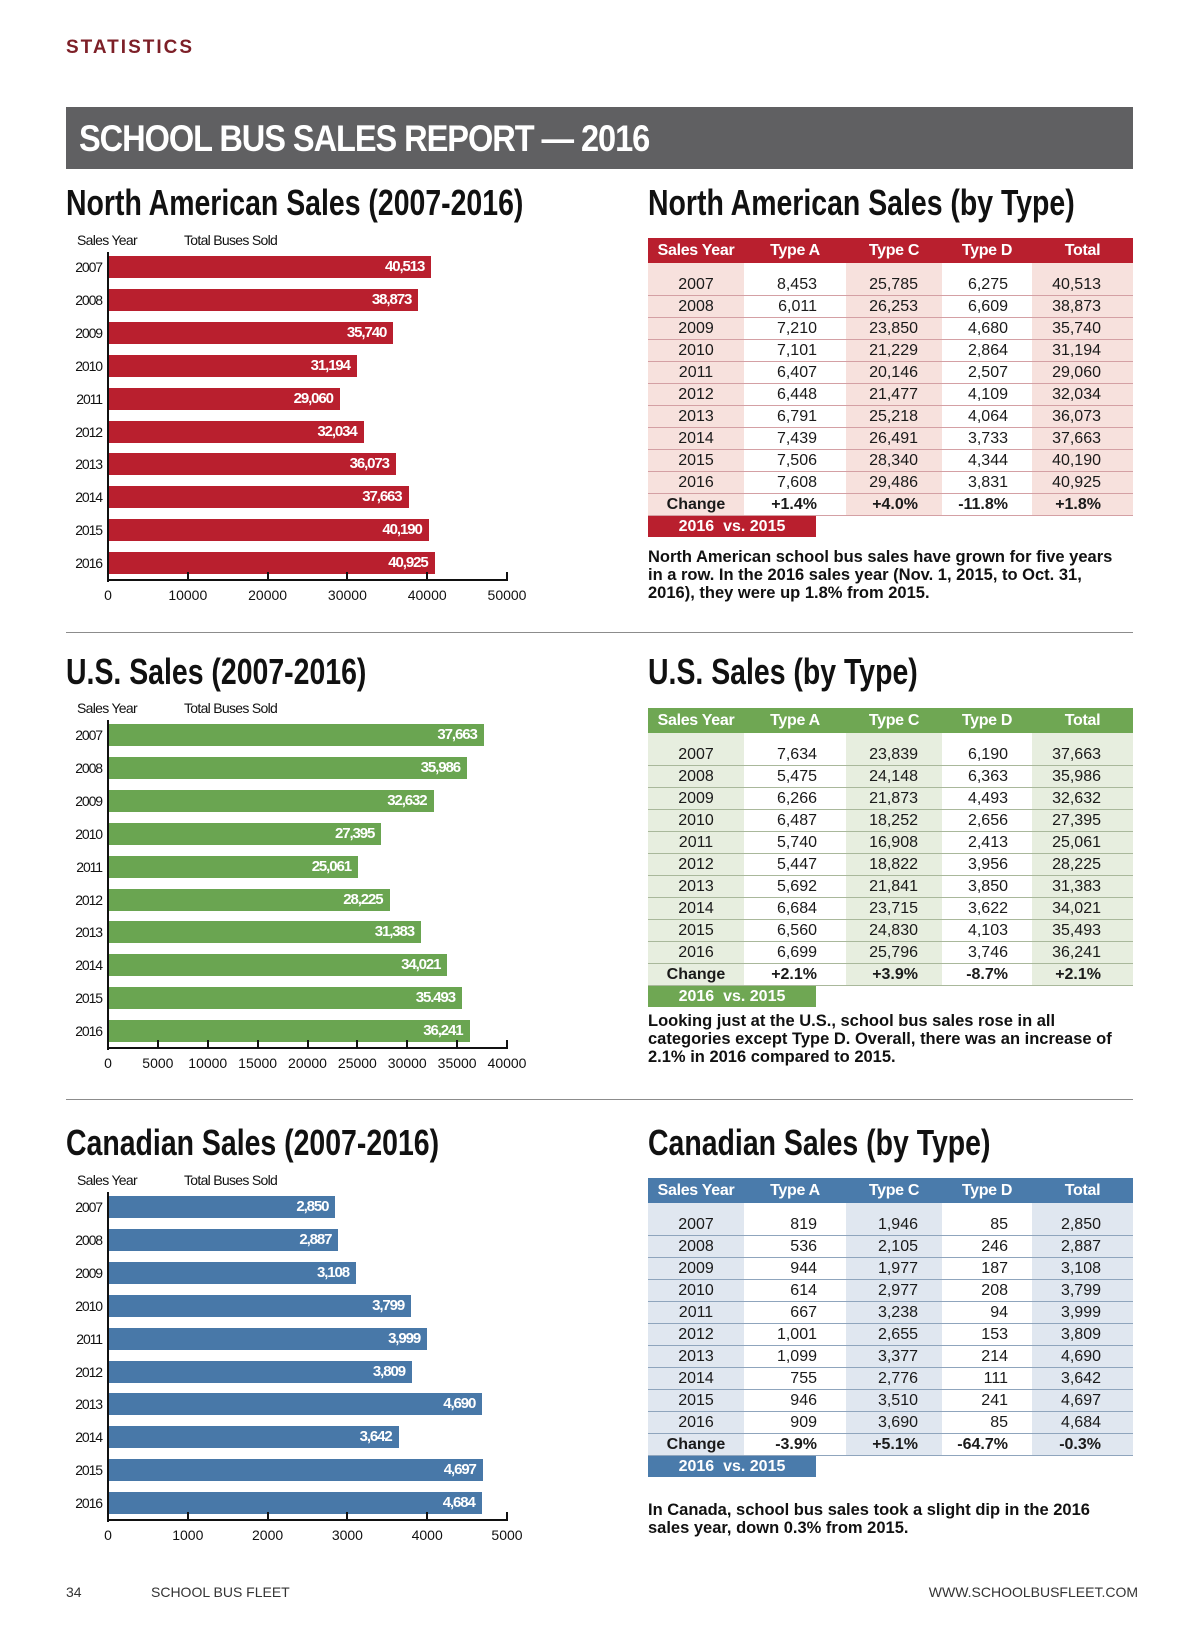  Describe the element at coordinates (890, 1291) in the screenshot. I see `table-row: 2010 614 2,977 208 3,799` at that location.